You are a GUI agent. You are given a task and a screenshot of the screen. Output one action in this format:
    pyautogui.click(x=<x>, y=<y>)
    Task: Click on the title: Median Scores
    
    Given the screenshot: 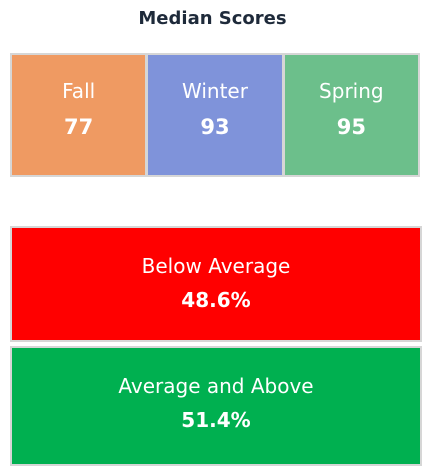 What is the action you would take?
    pyautogui.click(x=212, y=18)
    